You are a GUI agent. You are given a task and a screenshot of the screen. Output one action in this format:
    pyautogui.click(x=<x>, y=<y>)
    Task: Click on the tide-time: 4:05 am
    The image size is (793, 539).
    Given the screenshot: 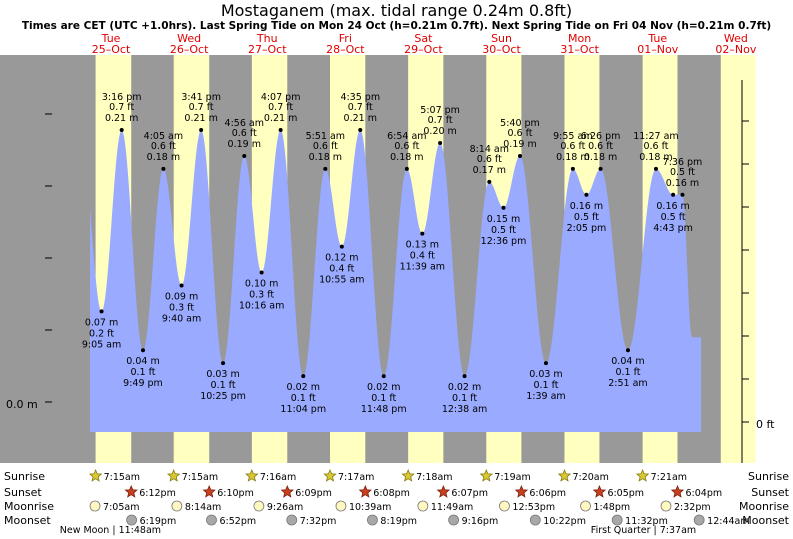 What is the action you would take?
    pyautogui.click(x=163, y=136)
    